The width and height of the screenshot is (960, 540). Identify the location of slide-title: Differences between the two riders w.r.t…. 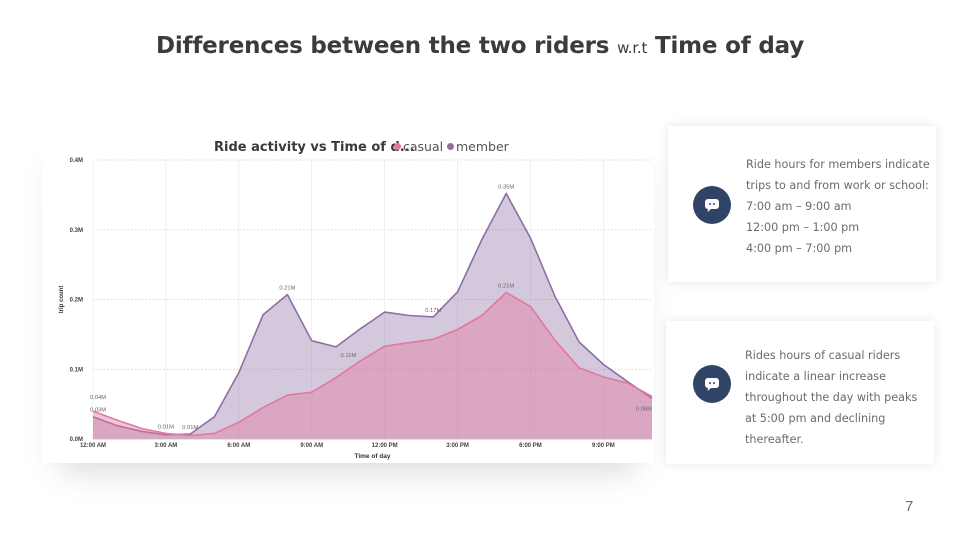
(480, 46).